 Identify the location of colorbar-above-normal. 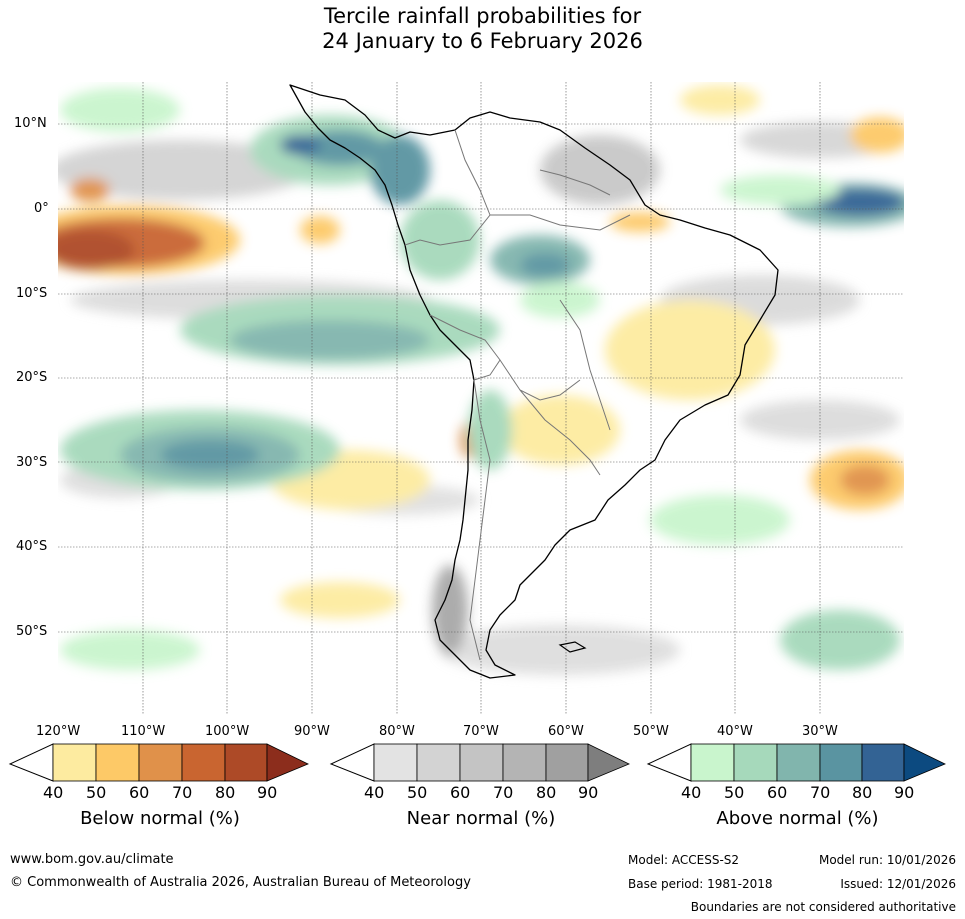
(796, 762).